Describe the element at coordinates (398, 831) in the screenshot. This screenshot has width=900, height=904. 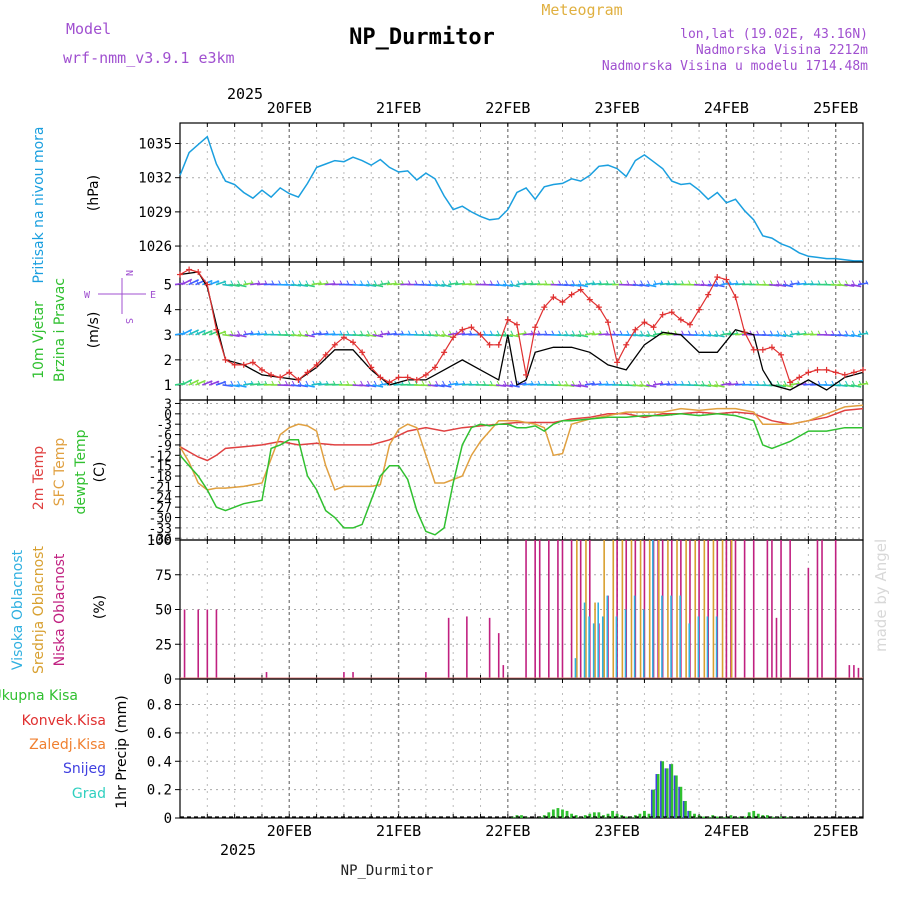
I see `day-label-bottom: 21FEB` at that location.